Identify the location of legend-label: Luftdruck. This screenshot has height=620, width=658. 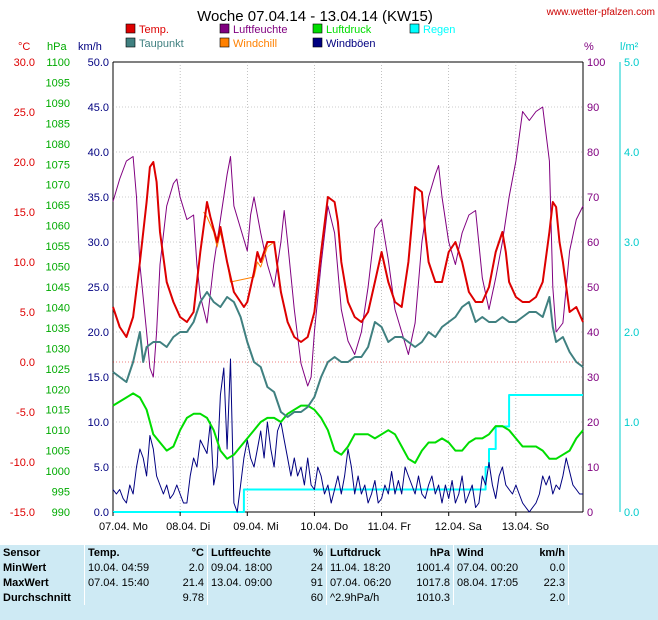
(349, 30).